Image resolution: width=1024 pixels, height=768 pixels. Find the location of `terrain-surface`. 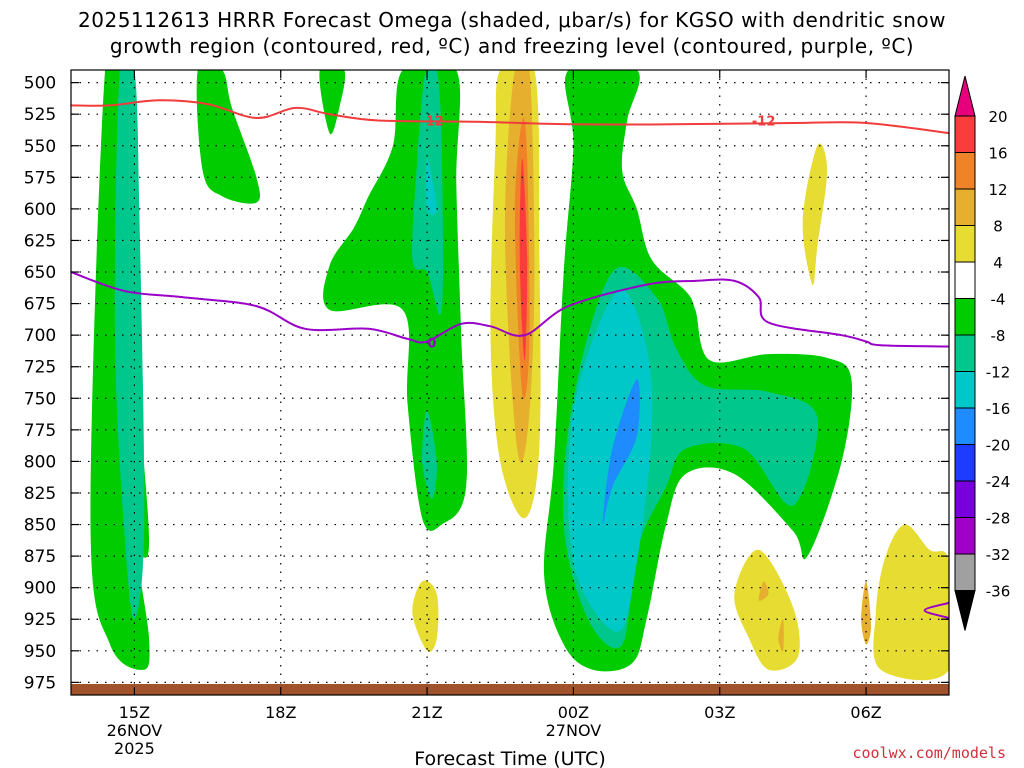

terrain-surface is located at coordinates (510, 689).